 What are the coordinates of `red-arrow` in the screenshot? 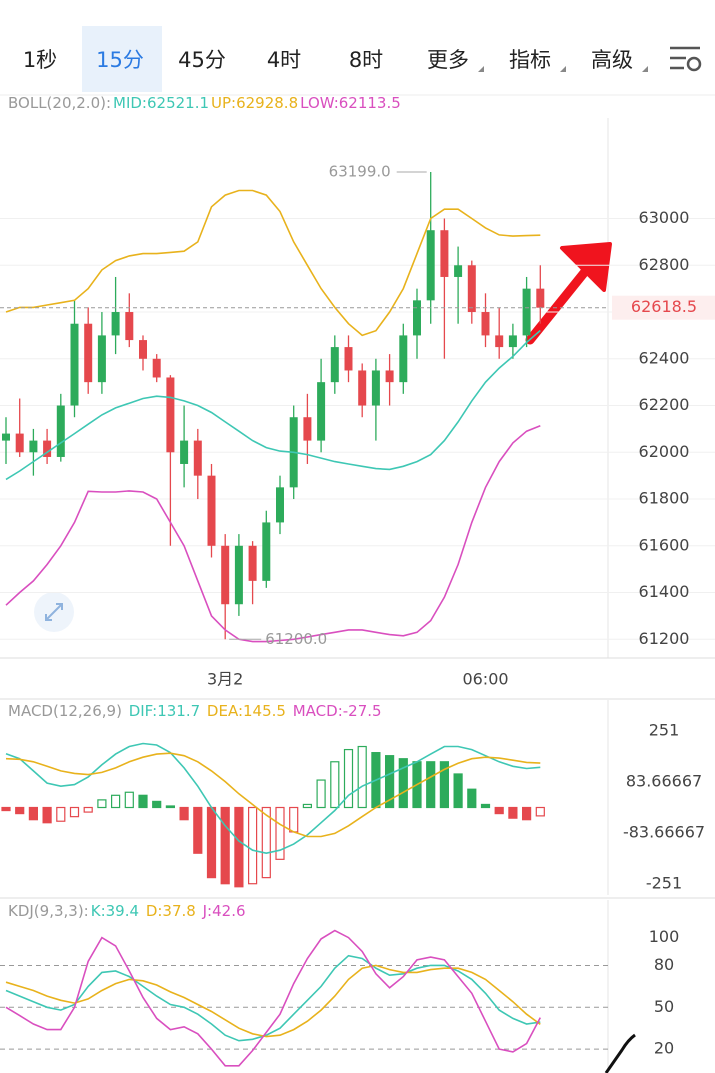 It's located at (568, 293).